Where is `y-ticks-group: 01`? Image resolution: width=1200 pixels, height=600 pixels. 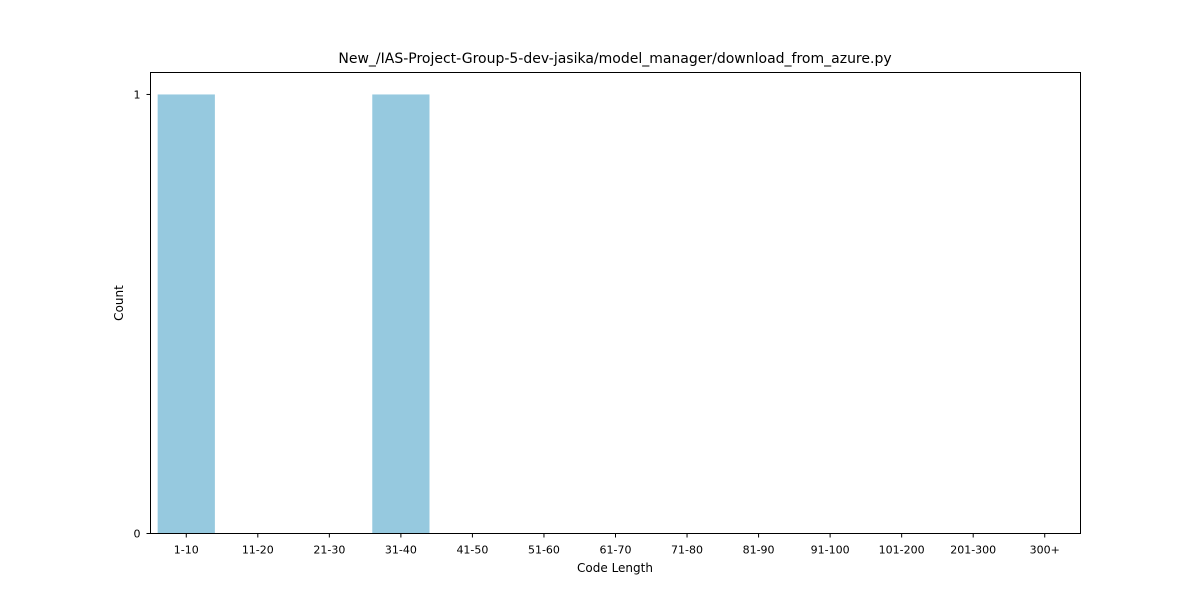
y-ticks-group: 01 is located at coordinates (142, 314).